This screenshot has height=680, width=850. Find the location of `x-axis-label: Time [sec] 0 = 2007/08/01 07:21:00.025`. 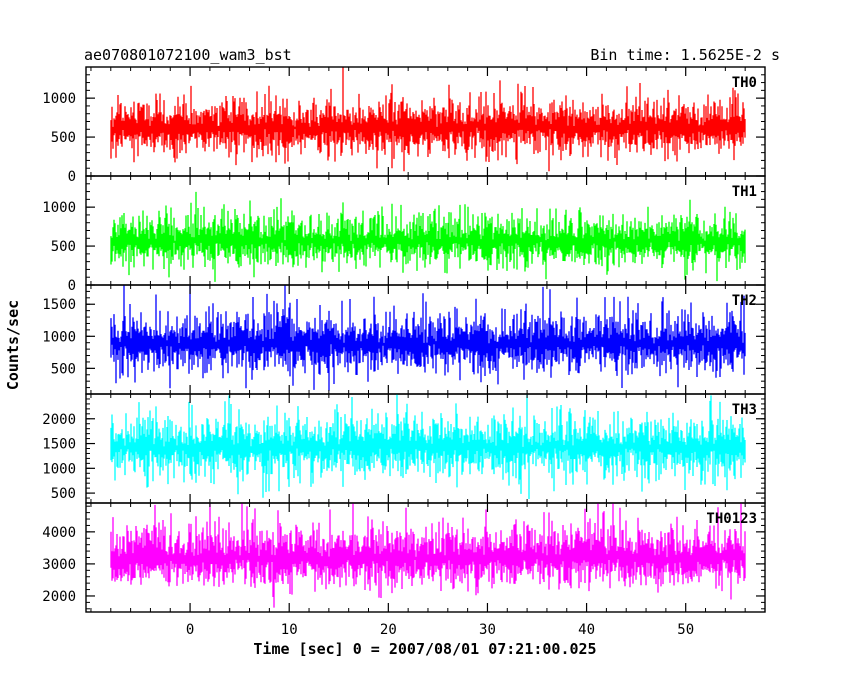

x-axis-label: Time [sec] 0 = 2007/08/01 07:21:00.025 is located at coordinates (424, 649).